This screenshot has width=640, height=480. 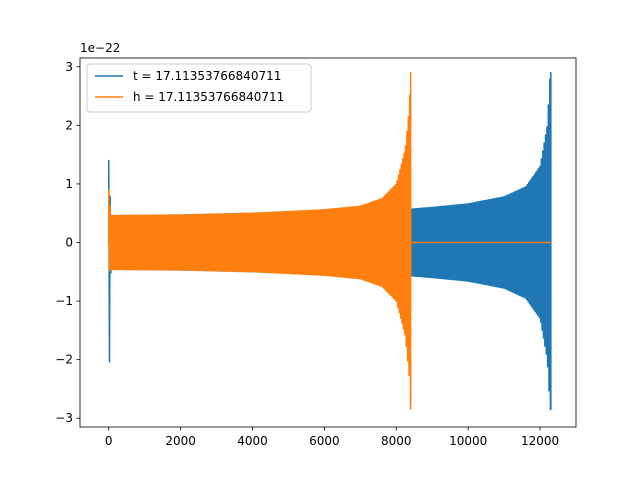 What do you see at coordinates (64, 418) in the screenshot?
I see `y-tick-label: −3` at bounding box center [64, 418].